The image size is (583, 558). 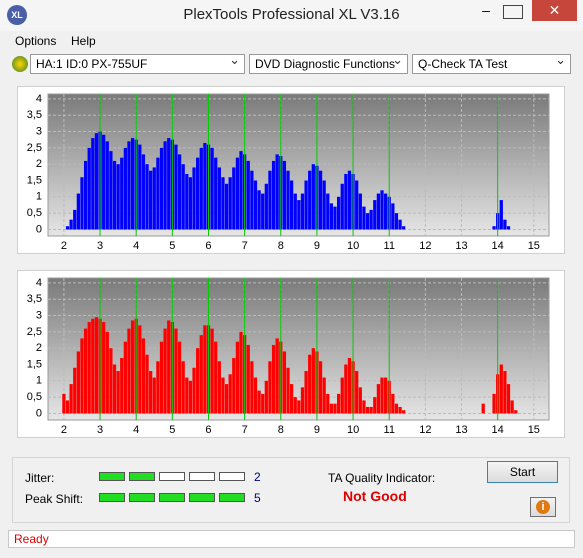 I want to click on info-button: i, so click(x=543, y=507).